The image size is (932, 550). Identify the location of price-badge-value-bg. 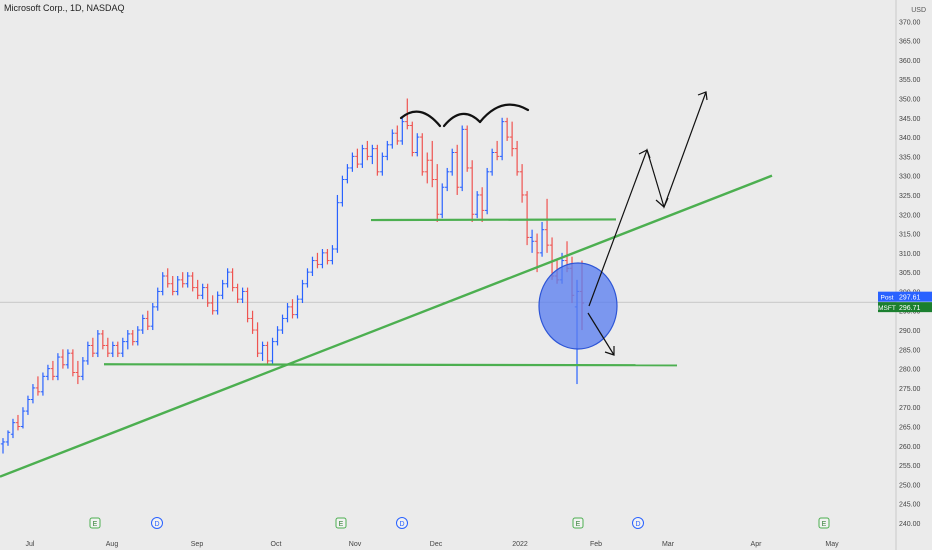
(914, 296).